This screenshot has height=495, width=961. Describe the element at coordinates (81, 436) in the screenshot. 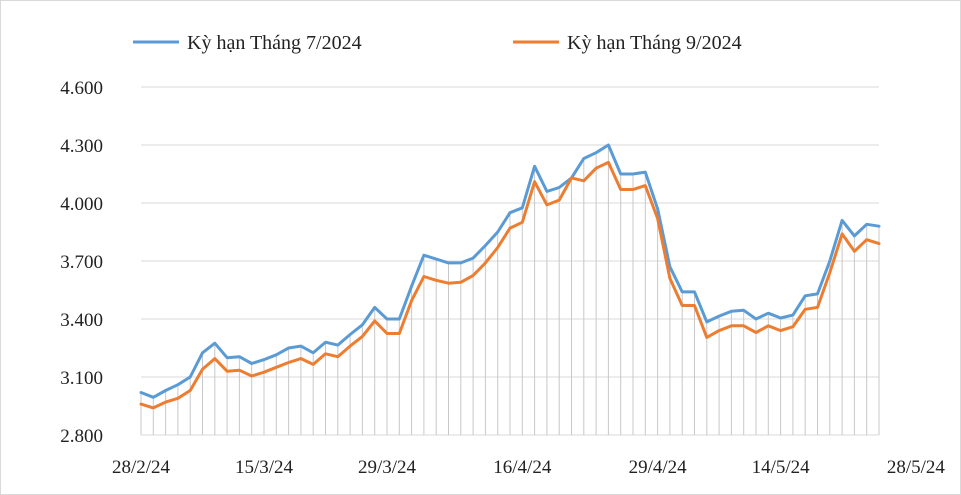

I see `y-tick-label: 2.800` at that location.